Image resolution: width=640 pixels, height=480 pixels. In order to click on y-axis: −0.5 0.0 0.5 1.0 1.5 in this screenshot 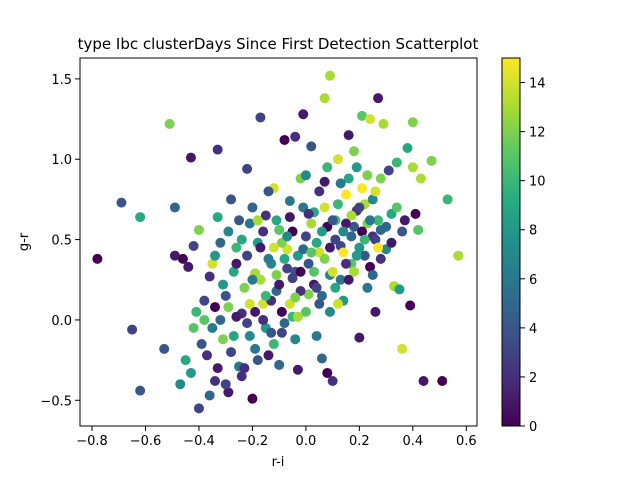, I will do `click(60, 241)`.